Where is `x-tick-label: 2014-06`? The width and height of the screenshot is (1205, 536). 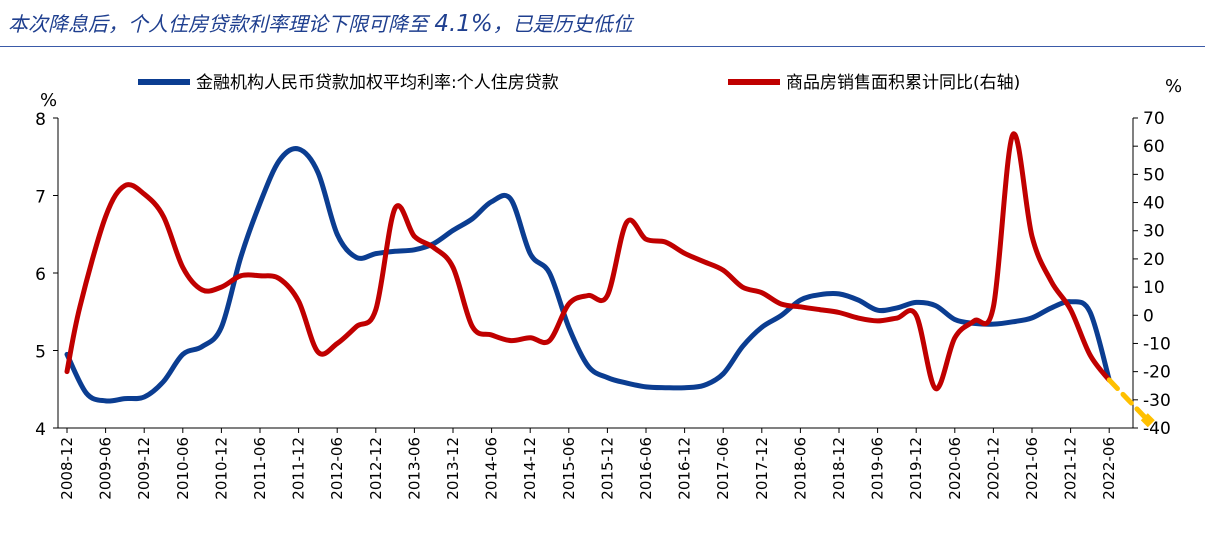 x-tick-label: 2014-06 is located at coordinates (492, 468).